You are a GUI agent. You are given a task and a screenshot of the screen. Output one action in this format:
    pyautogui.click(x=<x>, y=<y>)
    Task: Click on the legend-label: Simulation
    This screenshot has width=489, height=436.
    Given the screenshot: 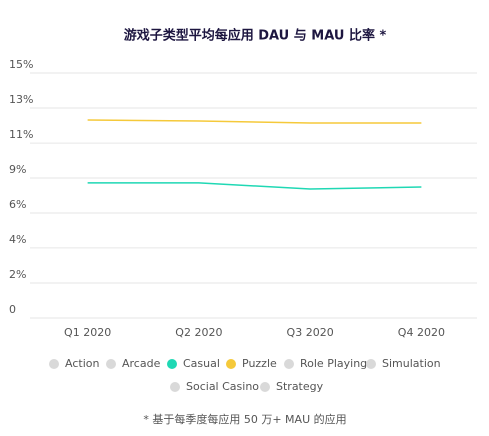 What is the action you would take?
    pyautogui.click(x=411, y=363)
    